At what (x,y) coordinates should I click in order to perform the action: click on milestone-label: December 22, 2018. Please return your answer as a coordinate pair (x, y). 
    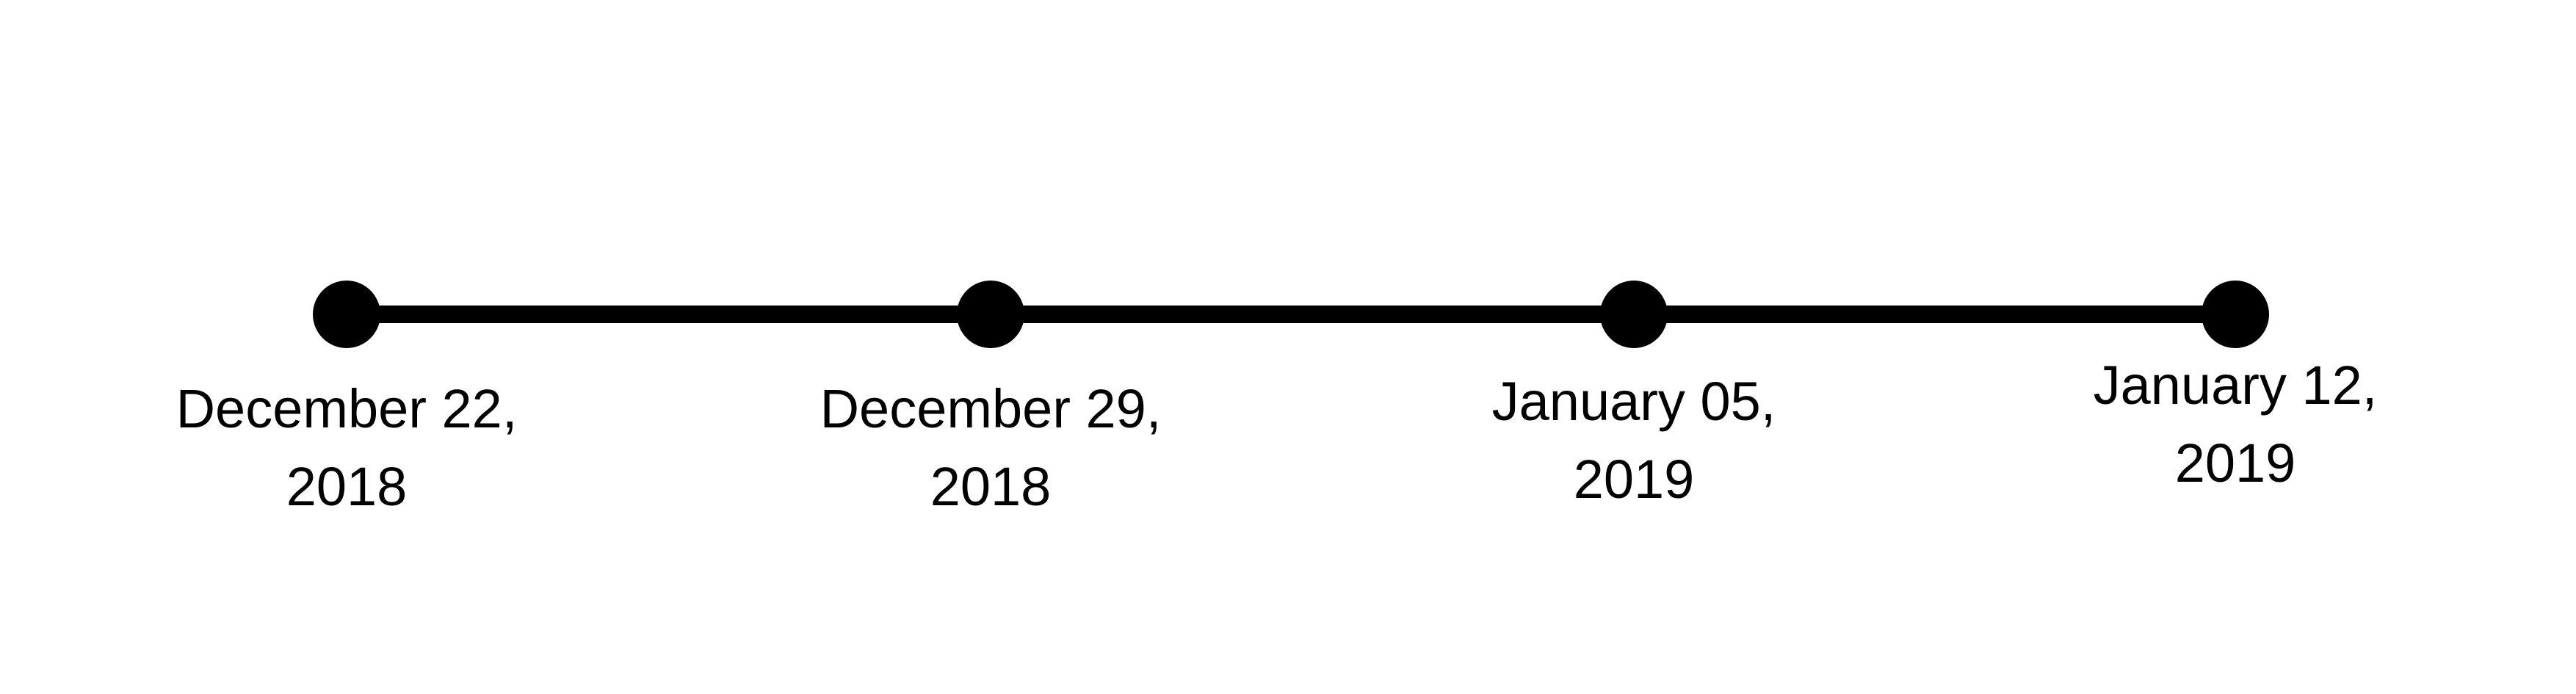
    Looking at the image, I should click on (346, 448).